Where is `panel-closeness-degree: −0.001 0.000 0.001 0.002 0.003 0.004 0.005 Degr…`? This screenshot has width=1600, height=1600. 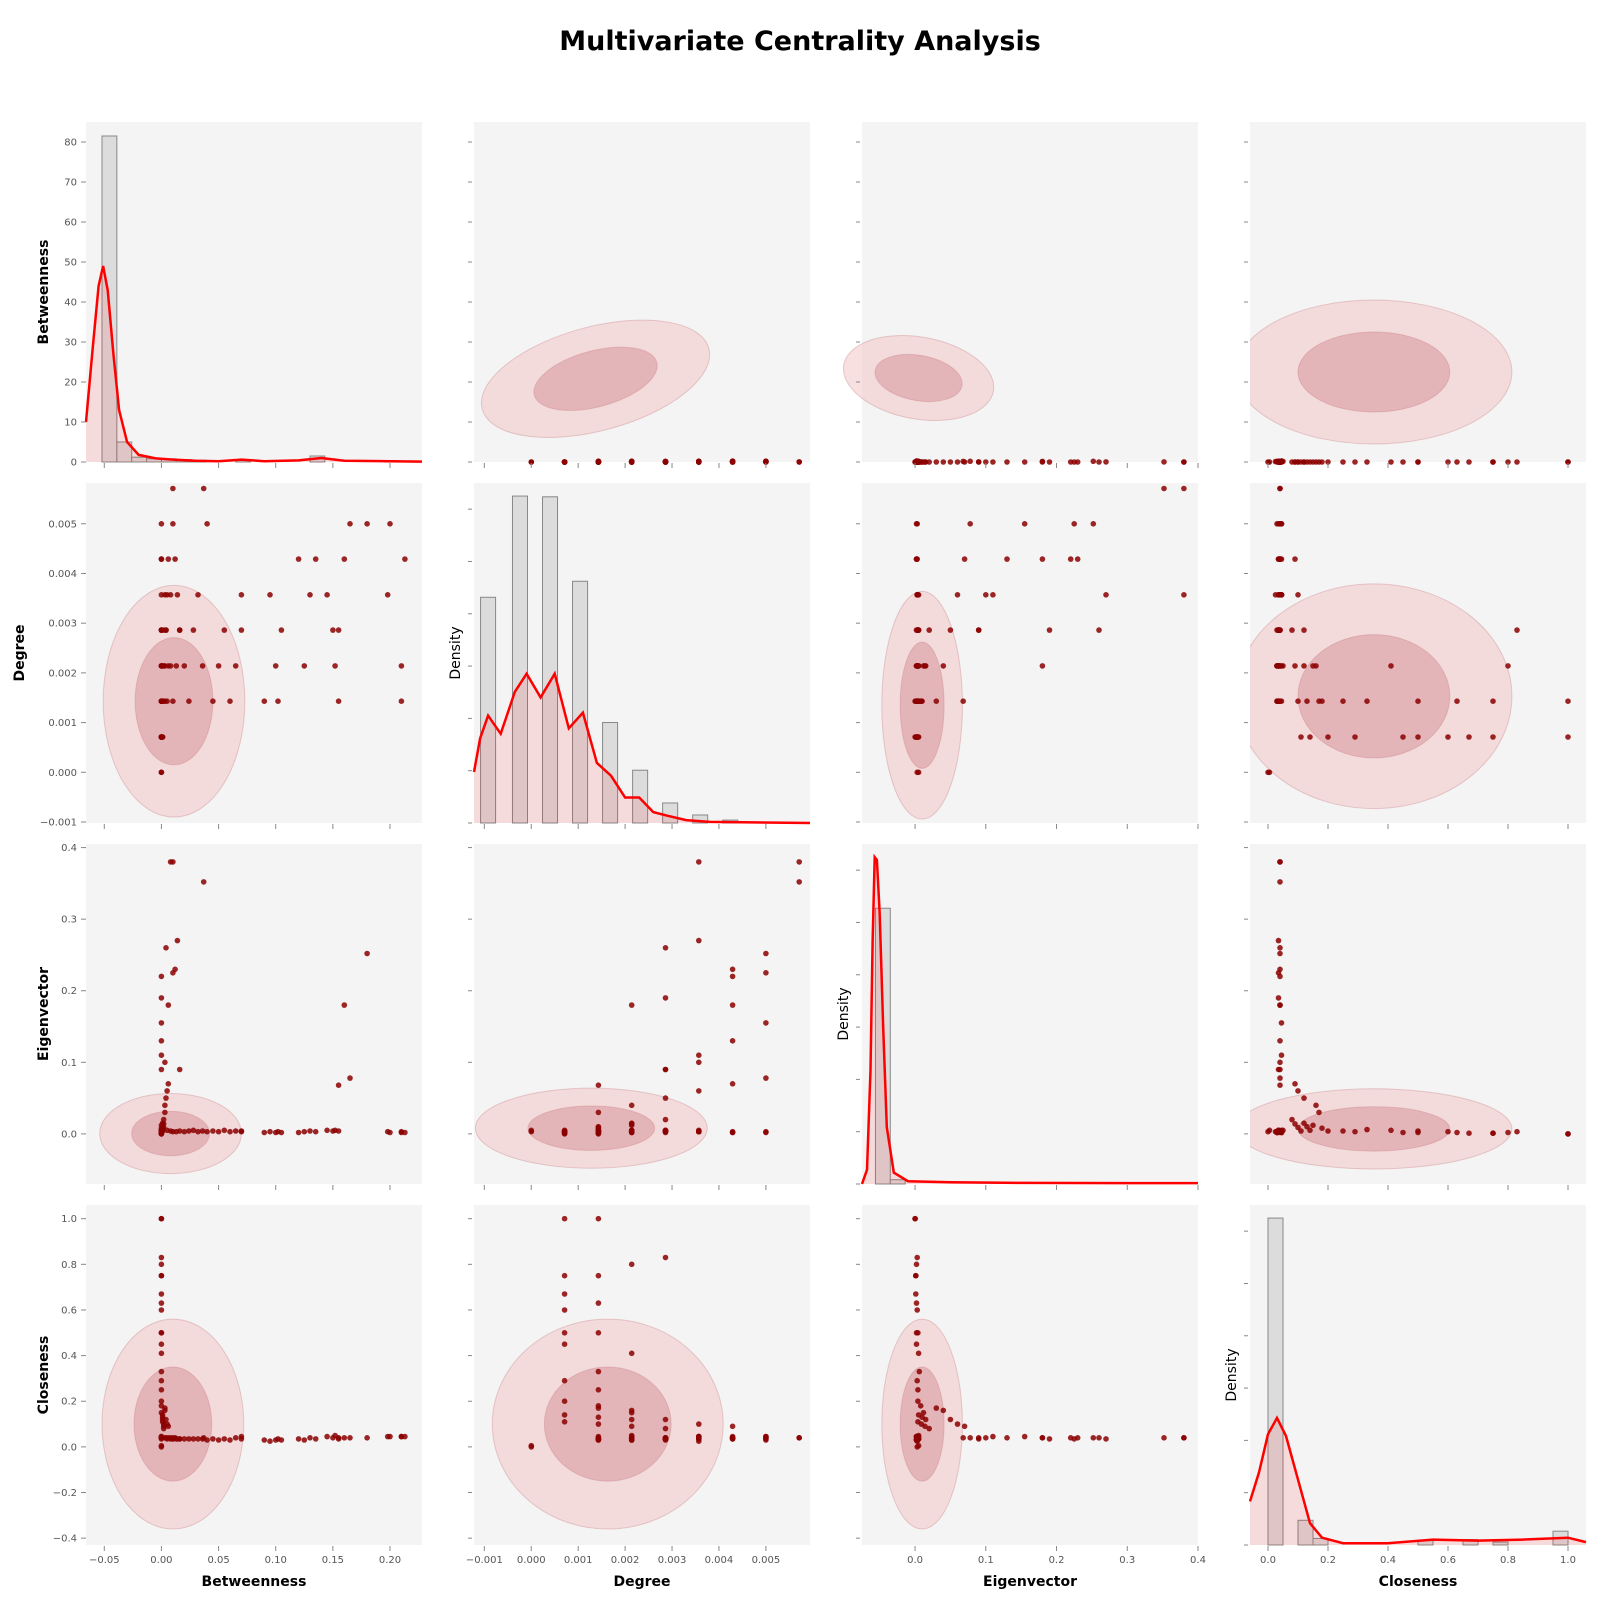
panel-closeness-degree: −0.001 0.000 0.001 0.002 0.003 0.004 0.005 Degr… is located at coordinates (638, 1397).